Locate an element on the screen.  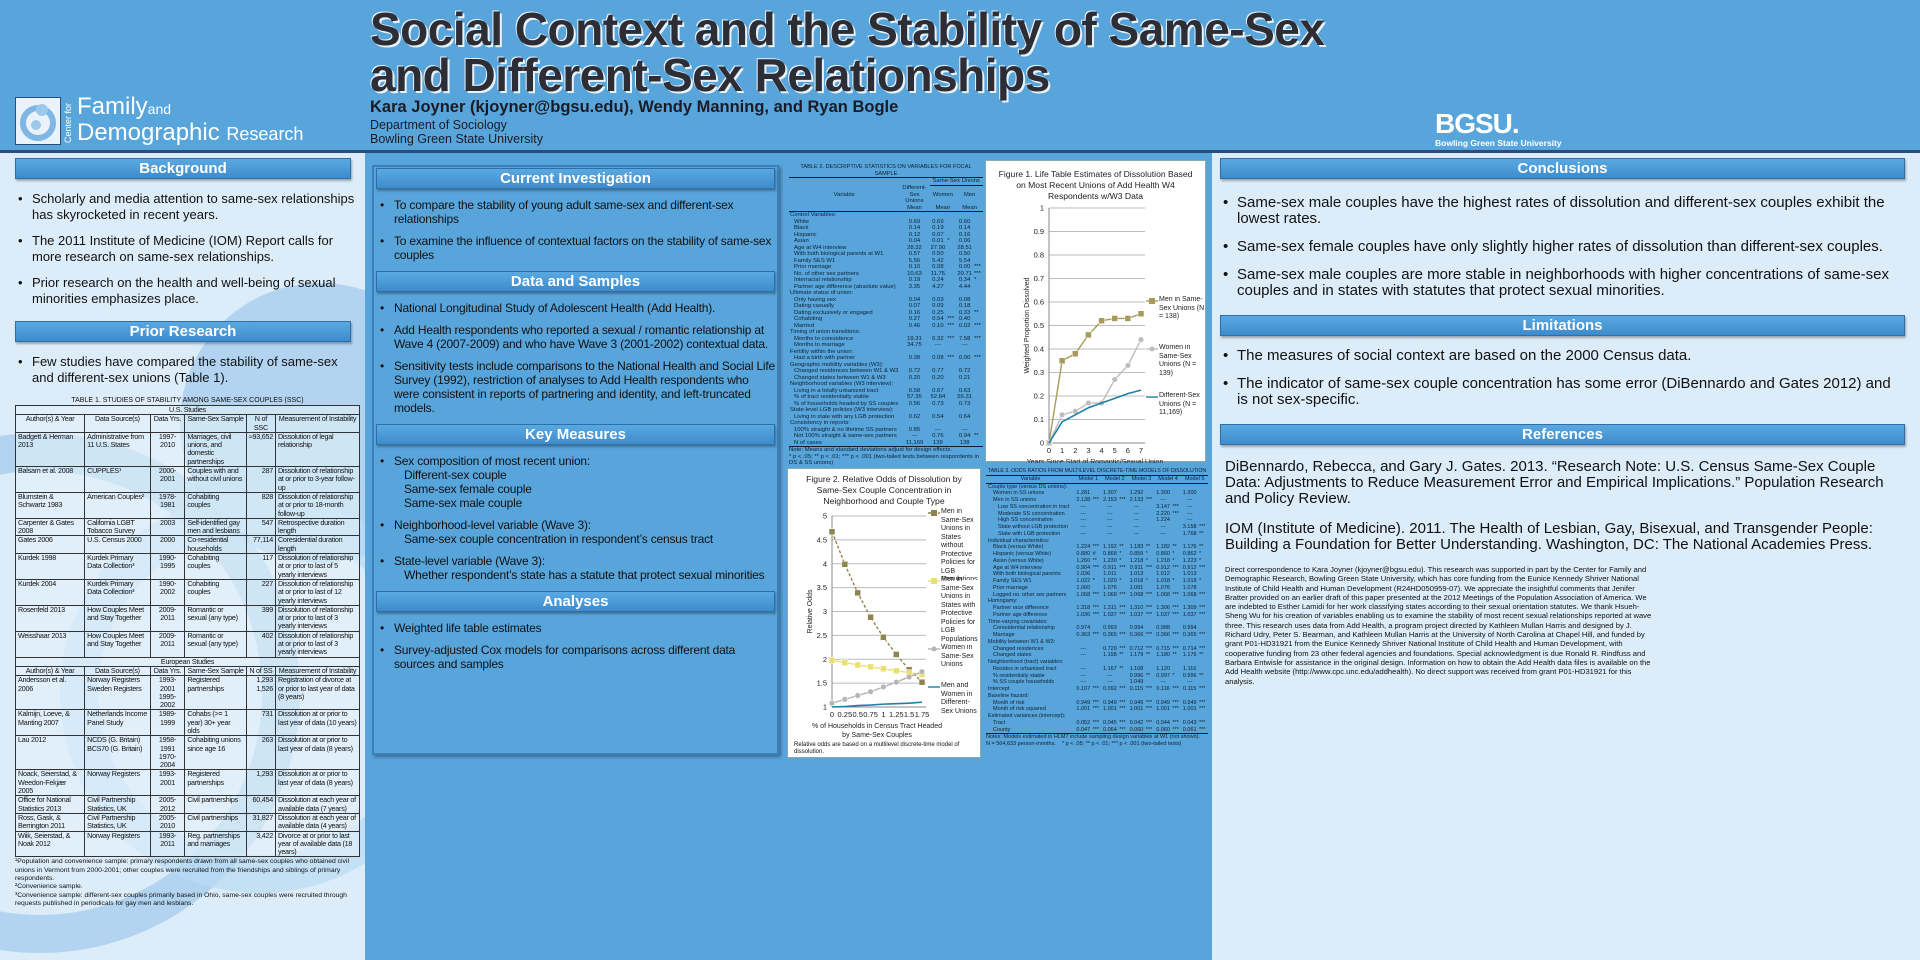
table-cell: 2000-2001 is located at coordinates (167, 479).